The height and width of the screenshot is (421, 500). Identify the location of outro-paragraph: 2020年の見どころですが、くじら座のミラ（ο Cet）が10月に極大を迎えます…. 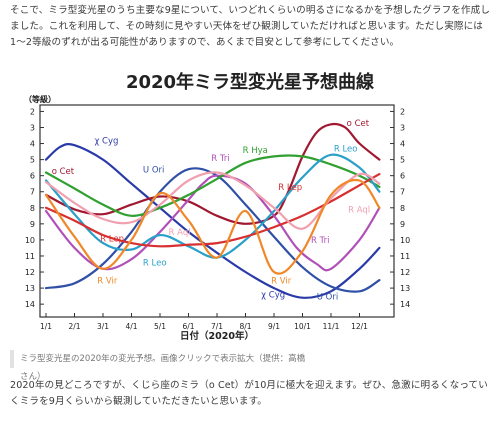
(249, 393).